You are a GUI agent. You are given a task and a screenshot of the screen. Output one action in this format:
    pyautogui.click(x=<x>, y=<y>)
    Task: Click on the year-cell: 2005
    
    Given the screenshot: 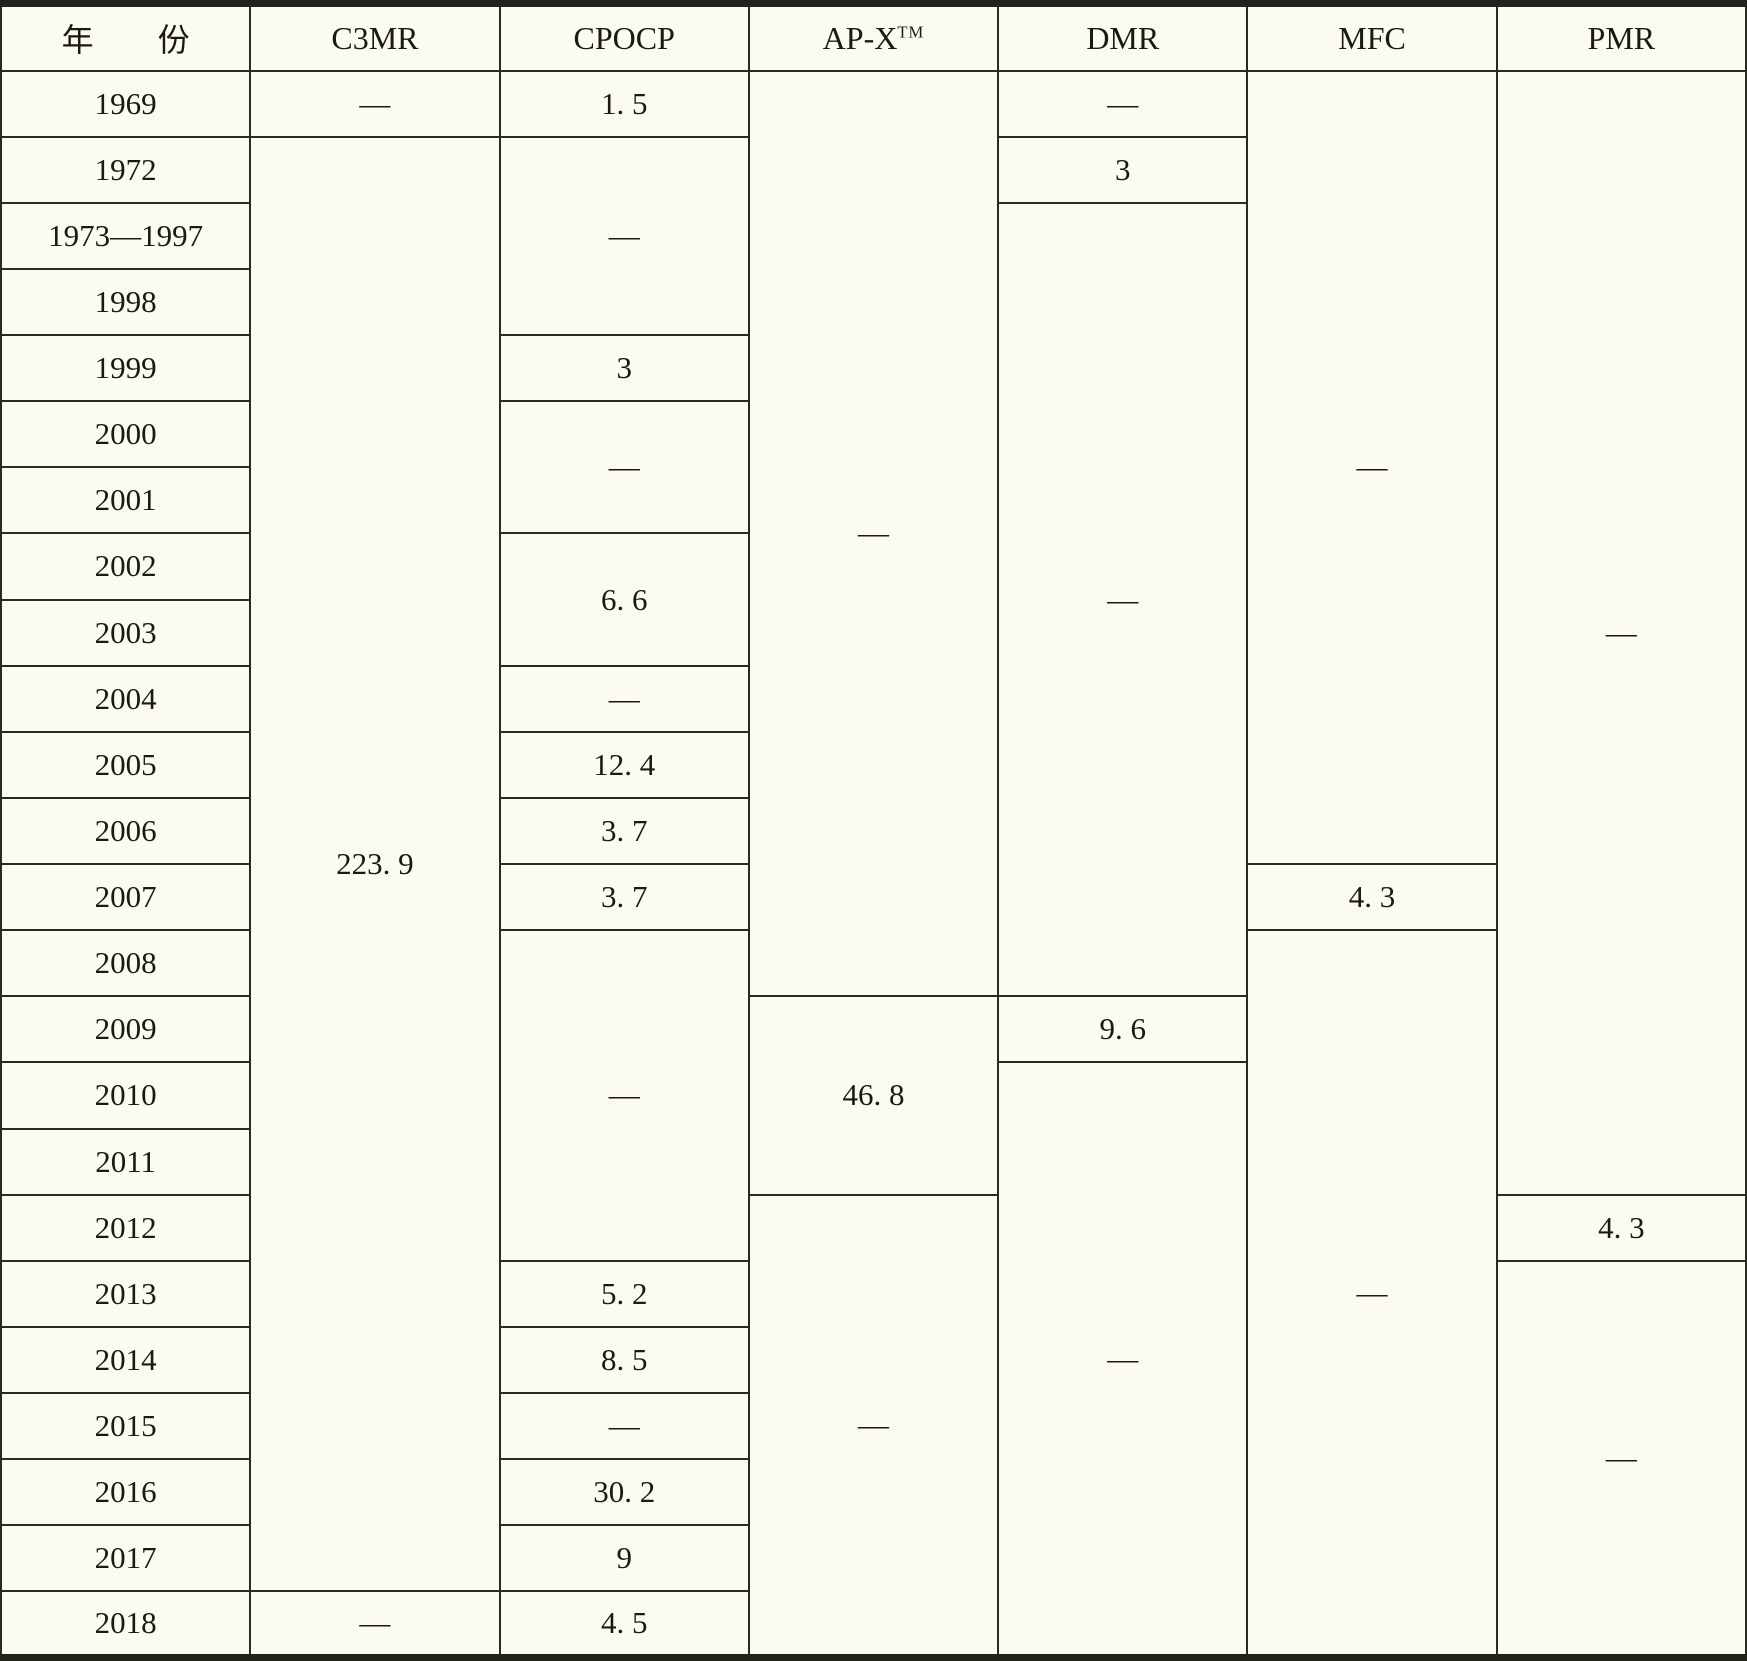 What is the action you would take?
    pyautogui.click(x=126, y=764)
    